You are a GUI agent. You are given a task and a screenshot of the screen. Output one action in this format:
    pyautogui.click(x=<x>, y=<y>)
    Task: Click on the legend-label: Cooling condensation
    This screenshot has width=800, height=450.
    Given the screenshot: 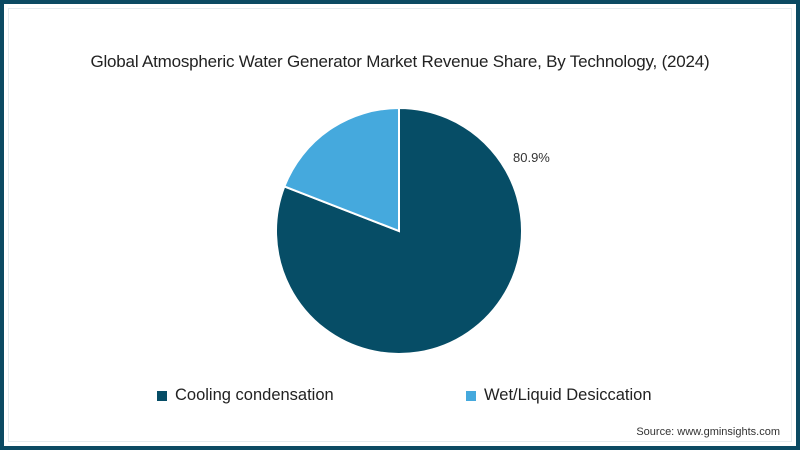 What is the action you would take?
    pyautogui.click(x=254, y=395)
    